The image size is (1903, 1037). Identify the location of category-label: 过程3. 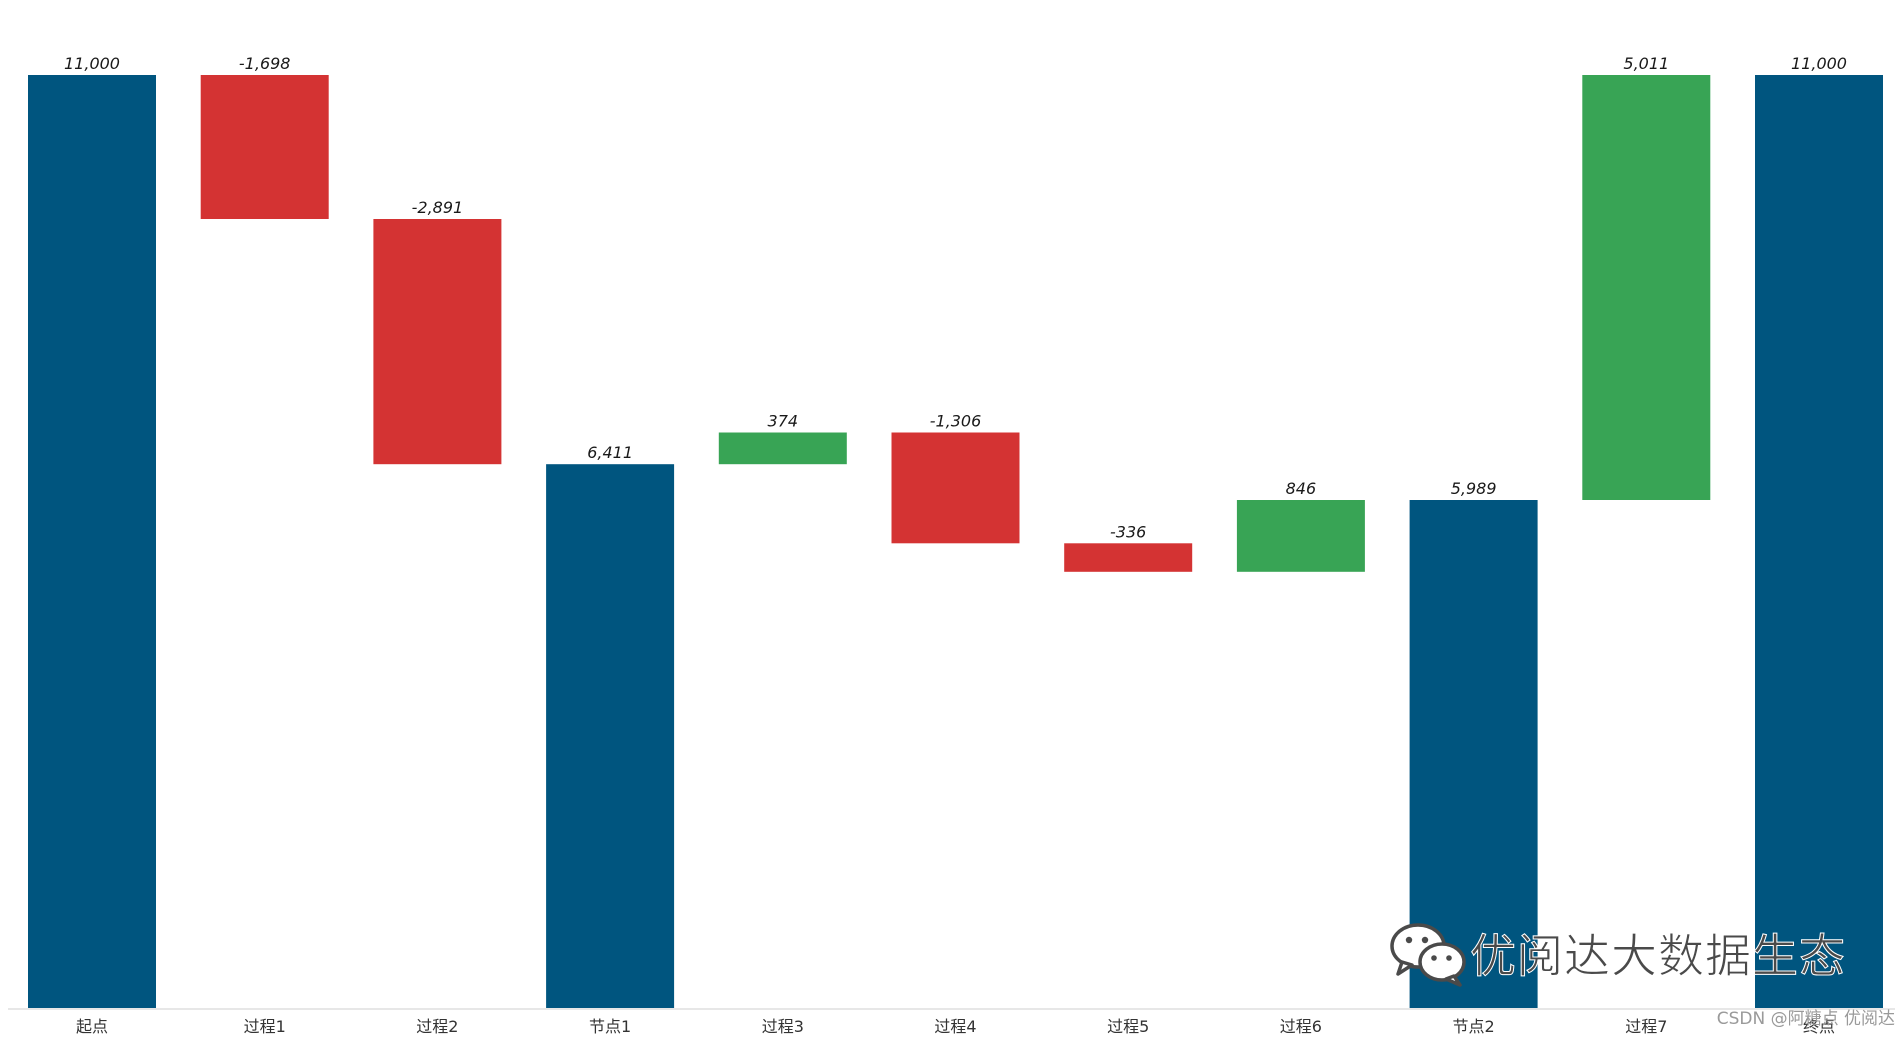
(783, 1026).